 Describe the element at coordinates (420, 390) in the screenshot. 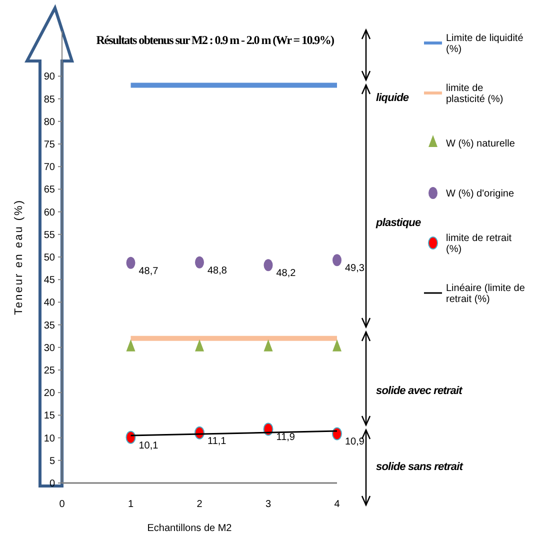

I see `text: solide avec retrait` at that location.